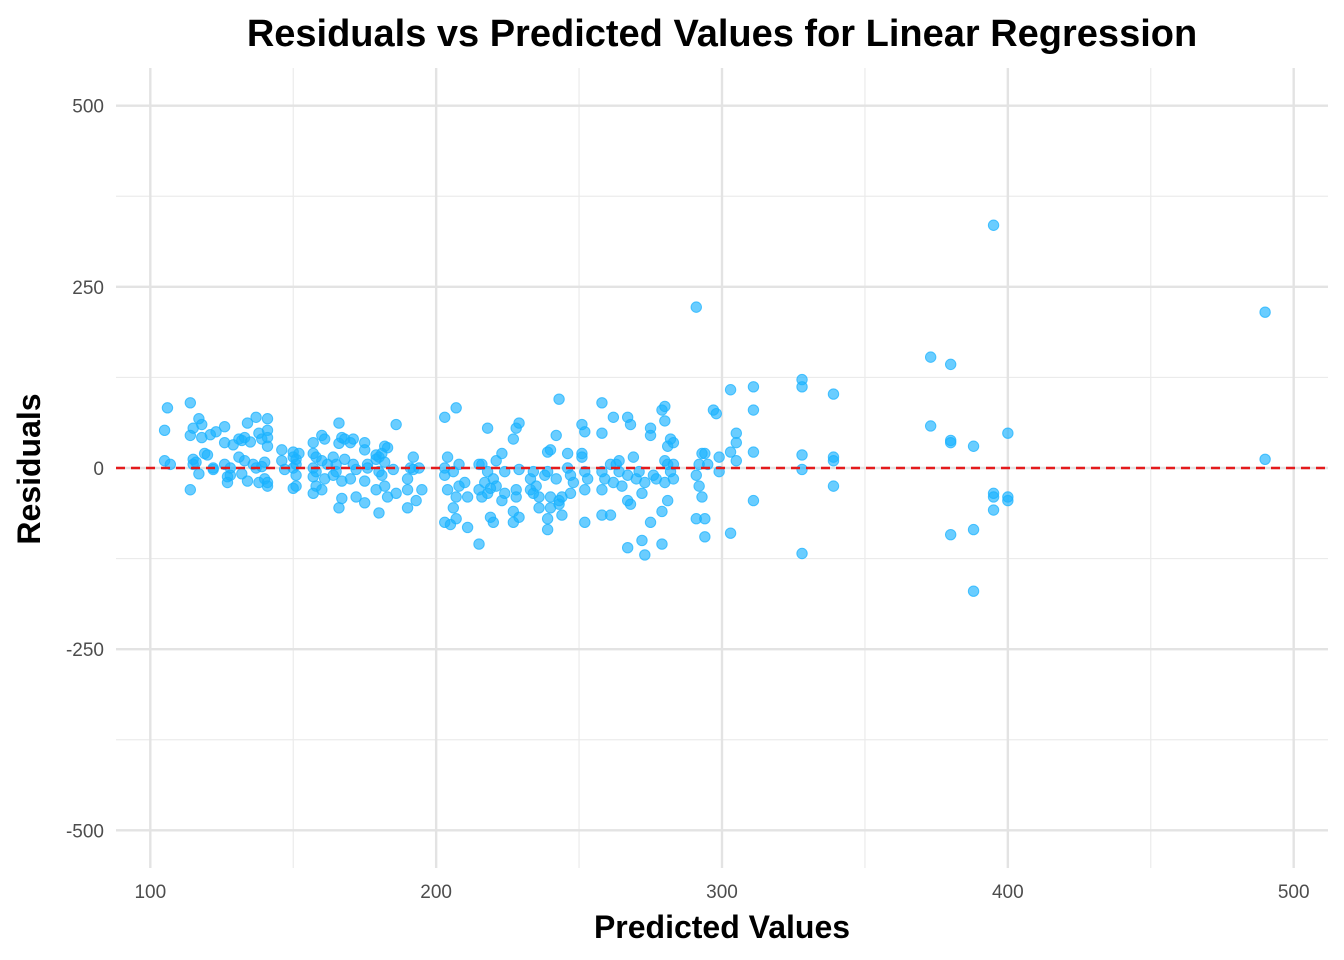  I want to click on x-tick-label: 300, so click(722, 892).